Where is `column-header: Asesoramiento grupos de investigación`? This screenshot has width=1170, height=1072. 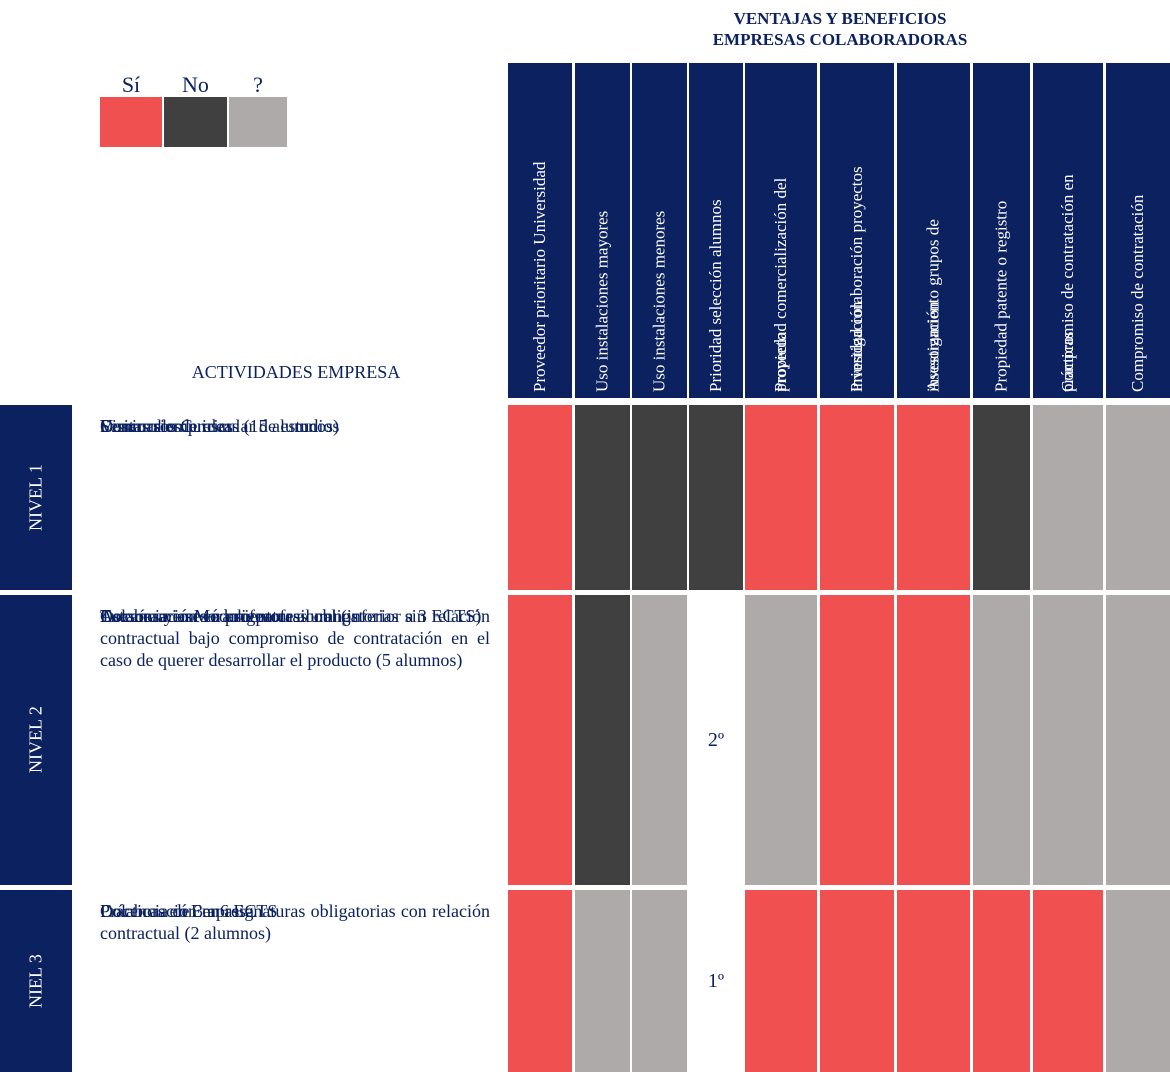
column-header: Asesoramiento grupos de investigación is located at coordinates (933, 230).